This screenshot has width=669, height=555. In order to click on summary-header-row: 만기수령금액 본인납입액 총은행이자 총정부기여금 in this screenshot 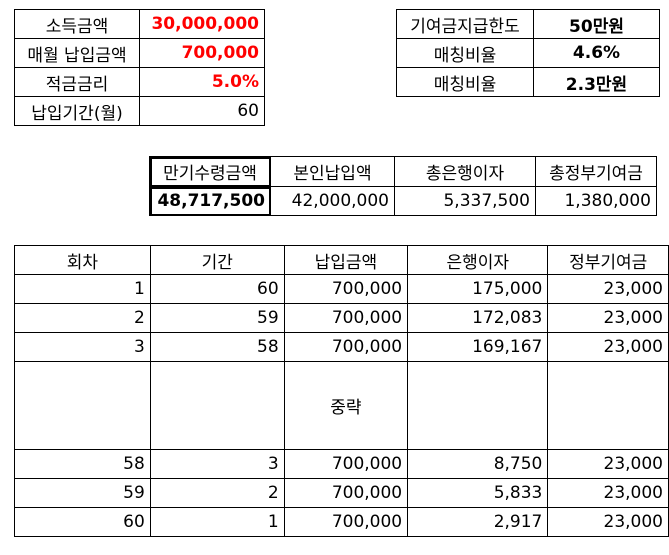, I will do `click(403, 171)`.